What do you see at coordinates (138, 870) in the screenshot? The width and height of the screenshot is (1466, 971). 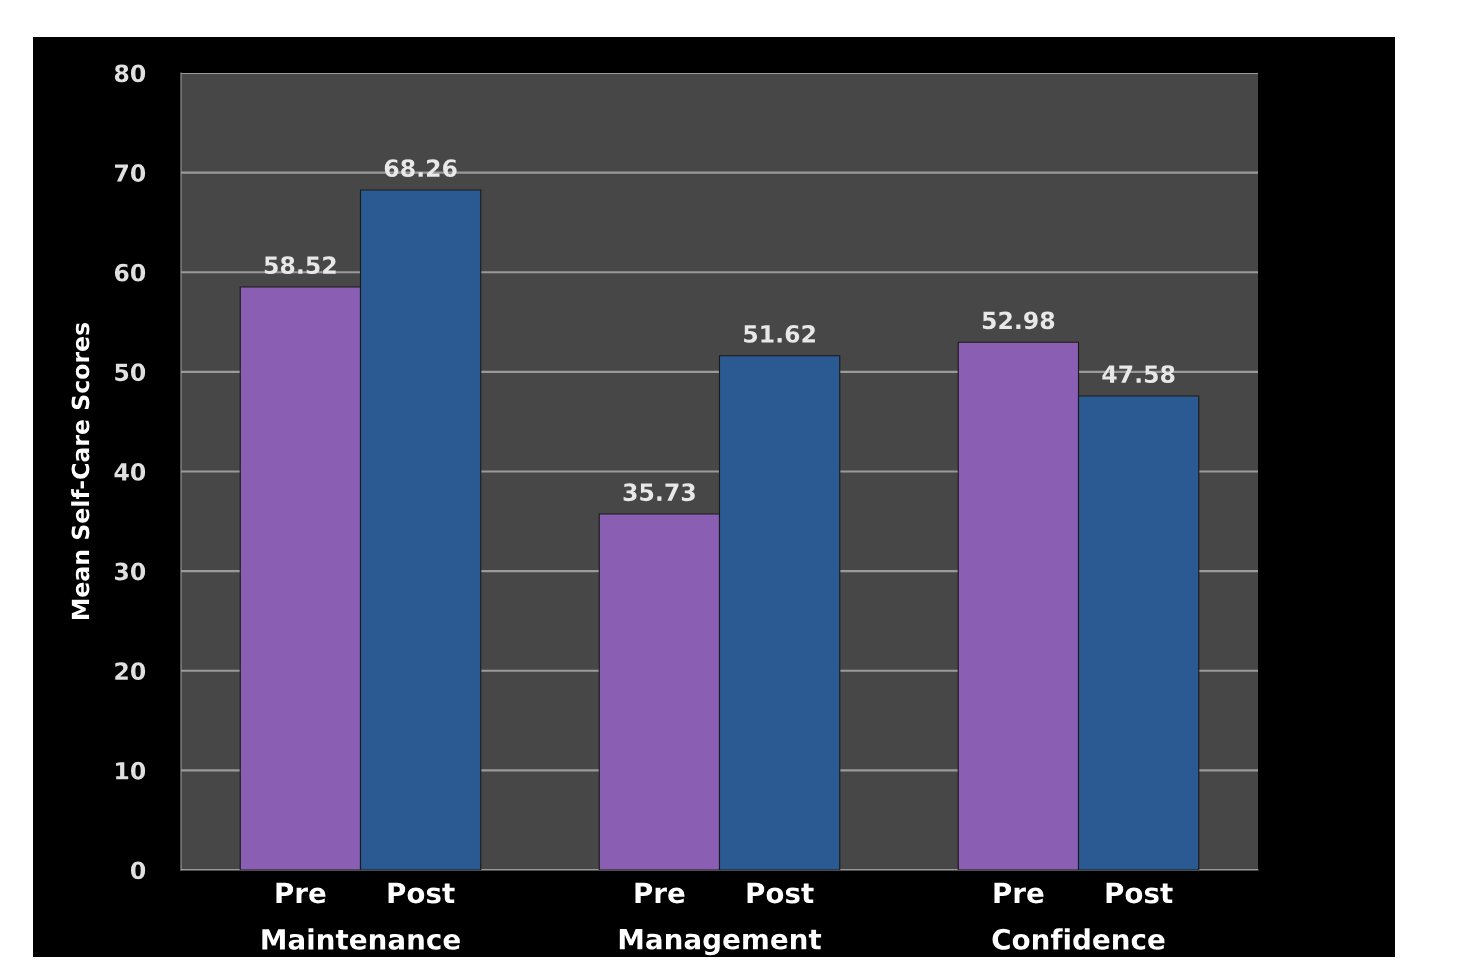 I see `y-tick-label: 0` at bounding box center [138, 870].